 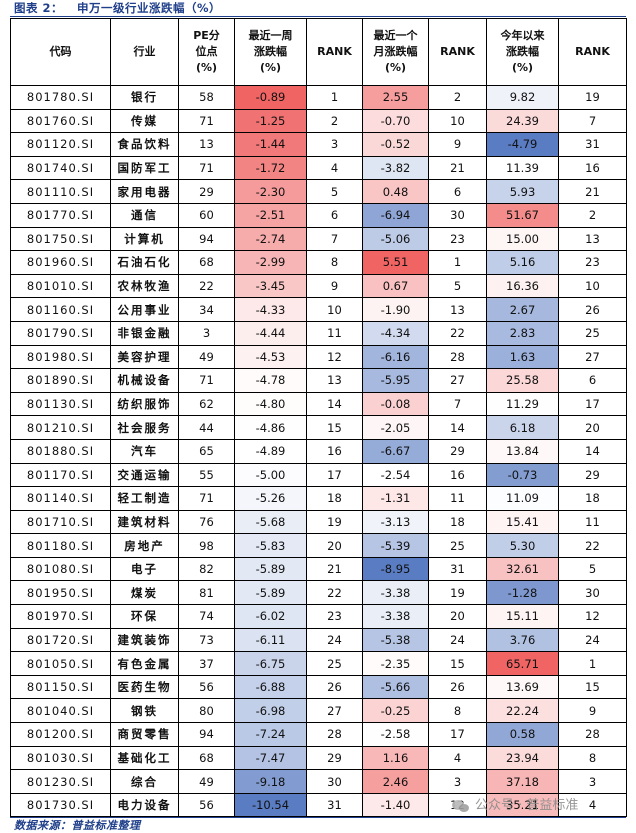 I want to click on caption-rule, so click(x=318, y=16).